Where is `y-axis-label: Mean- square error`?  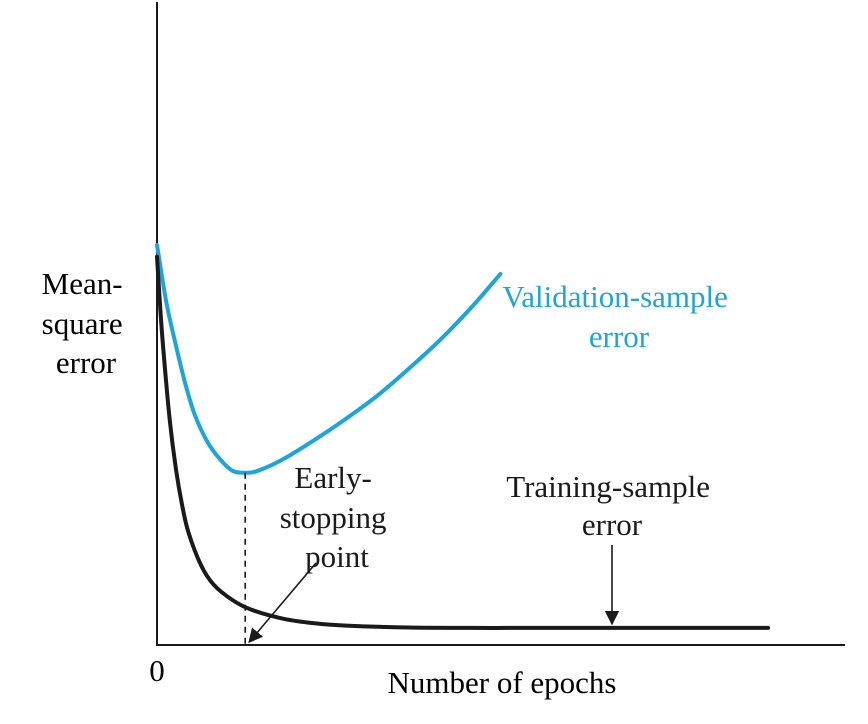 y-axis-label: Mean- square error is located at coordinates (86, 323).